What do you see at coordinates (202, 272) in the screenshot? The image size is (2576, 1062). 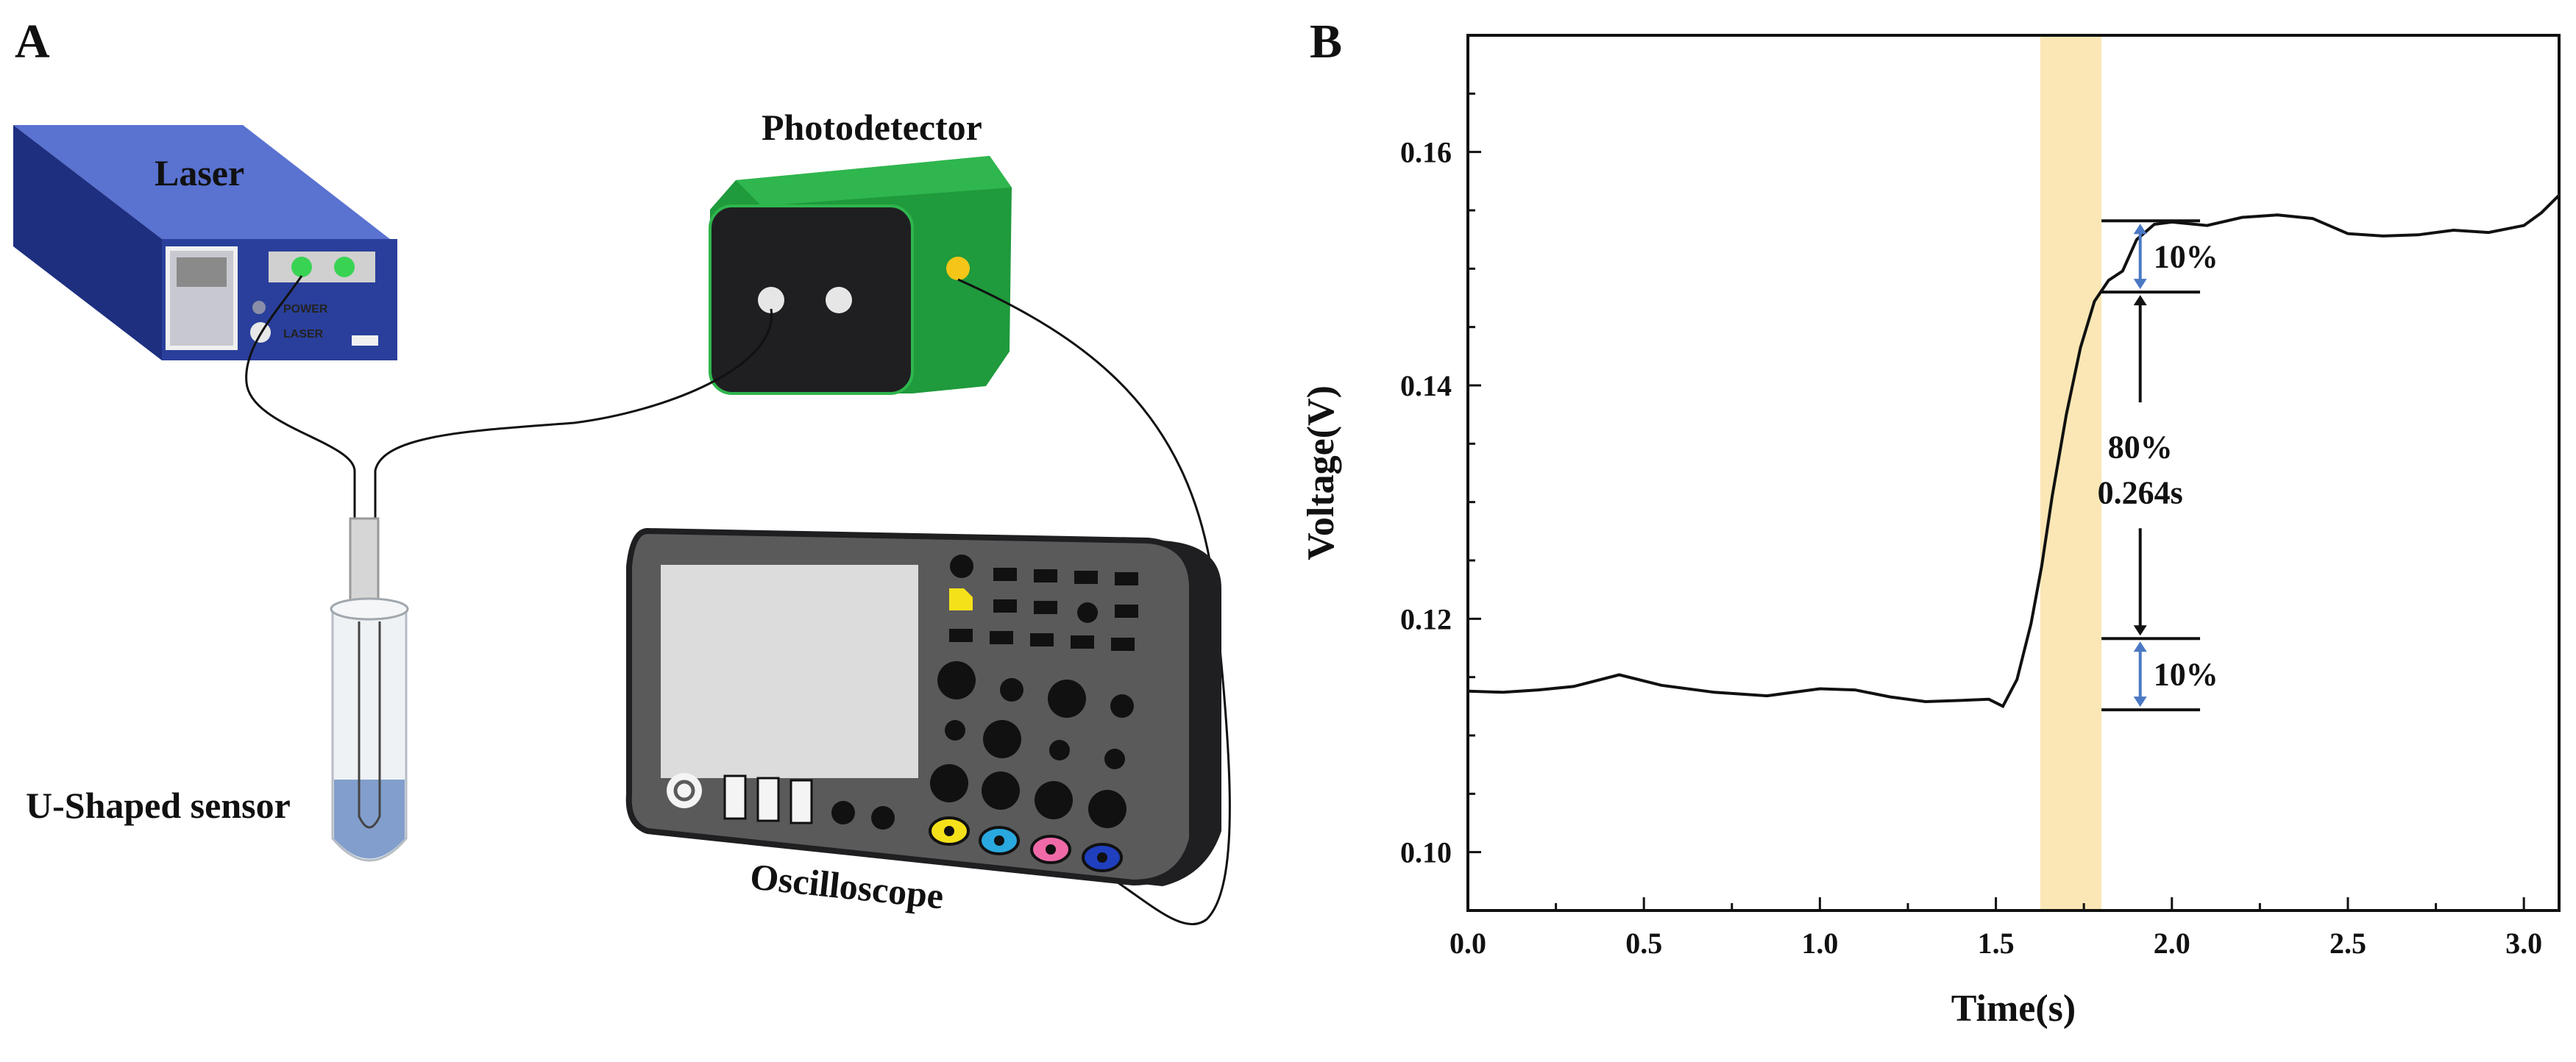 I see `laser-display-screen` at bounding box center [202, 272].